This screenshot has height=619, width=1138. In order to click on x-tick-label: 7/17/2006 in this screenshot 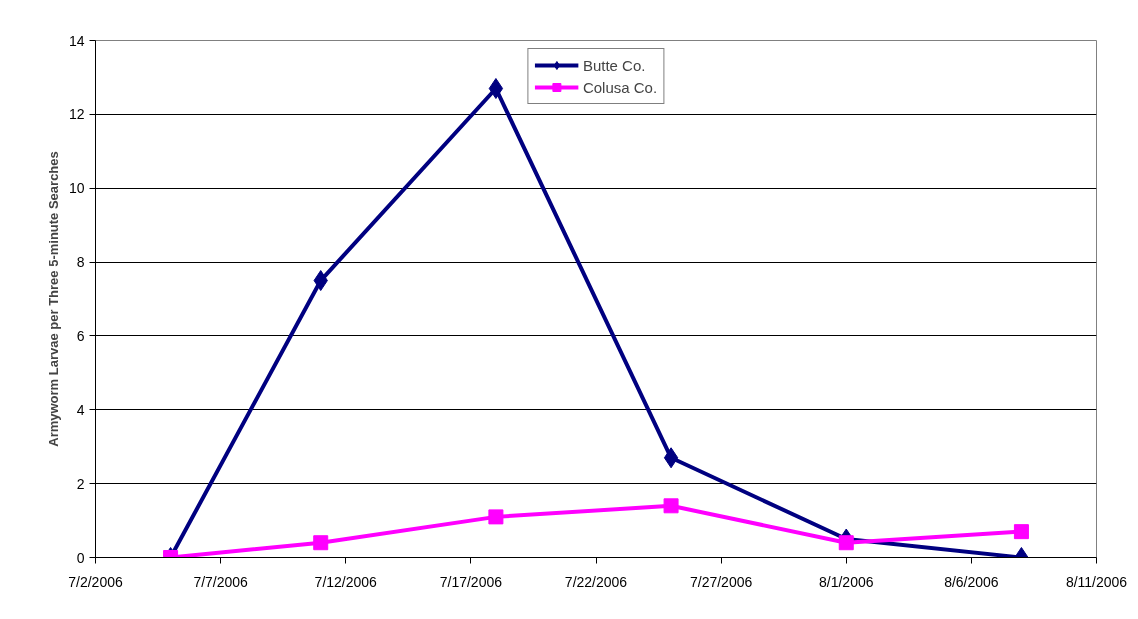, I will do `click(471, 581)`.